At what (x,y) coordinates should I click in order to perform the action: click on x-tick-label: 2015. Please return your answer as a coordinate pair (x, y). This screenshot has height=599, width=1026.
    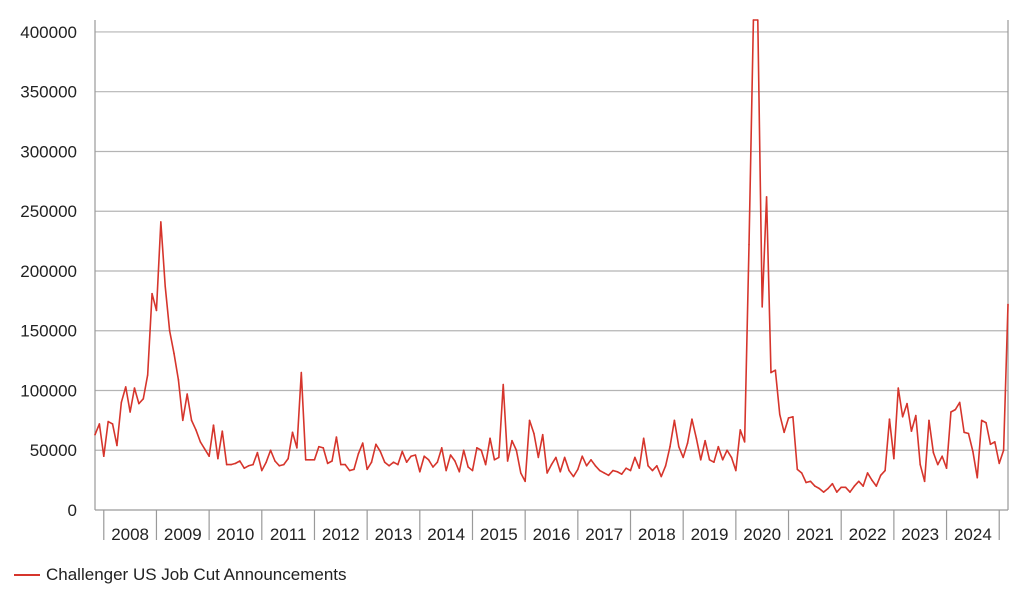
    Looking at the image, I should click on (499, 534).